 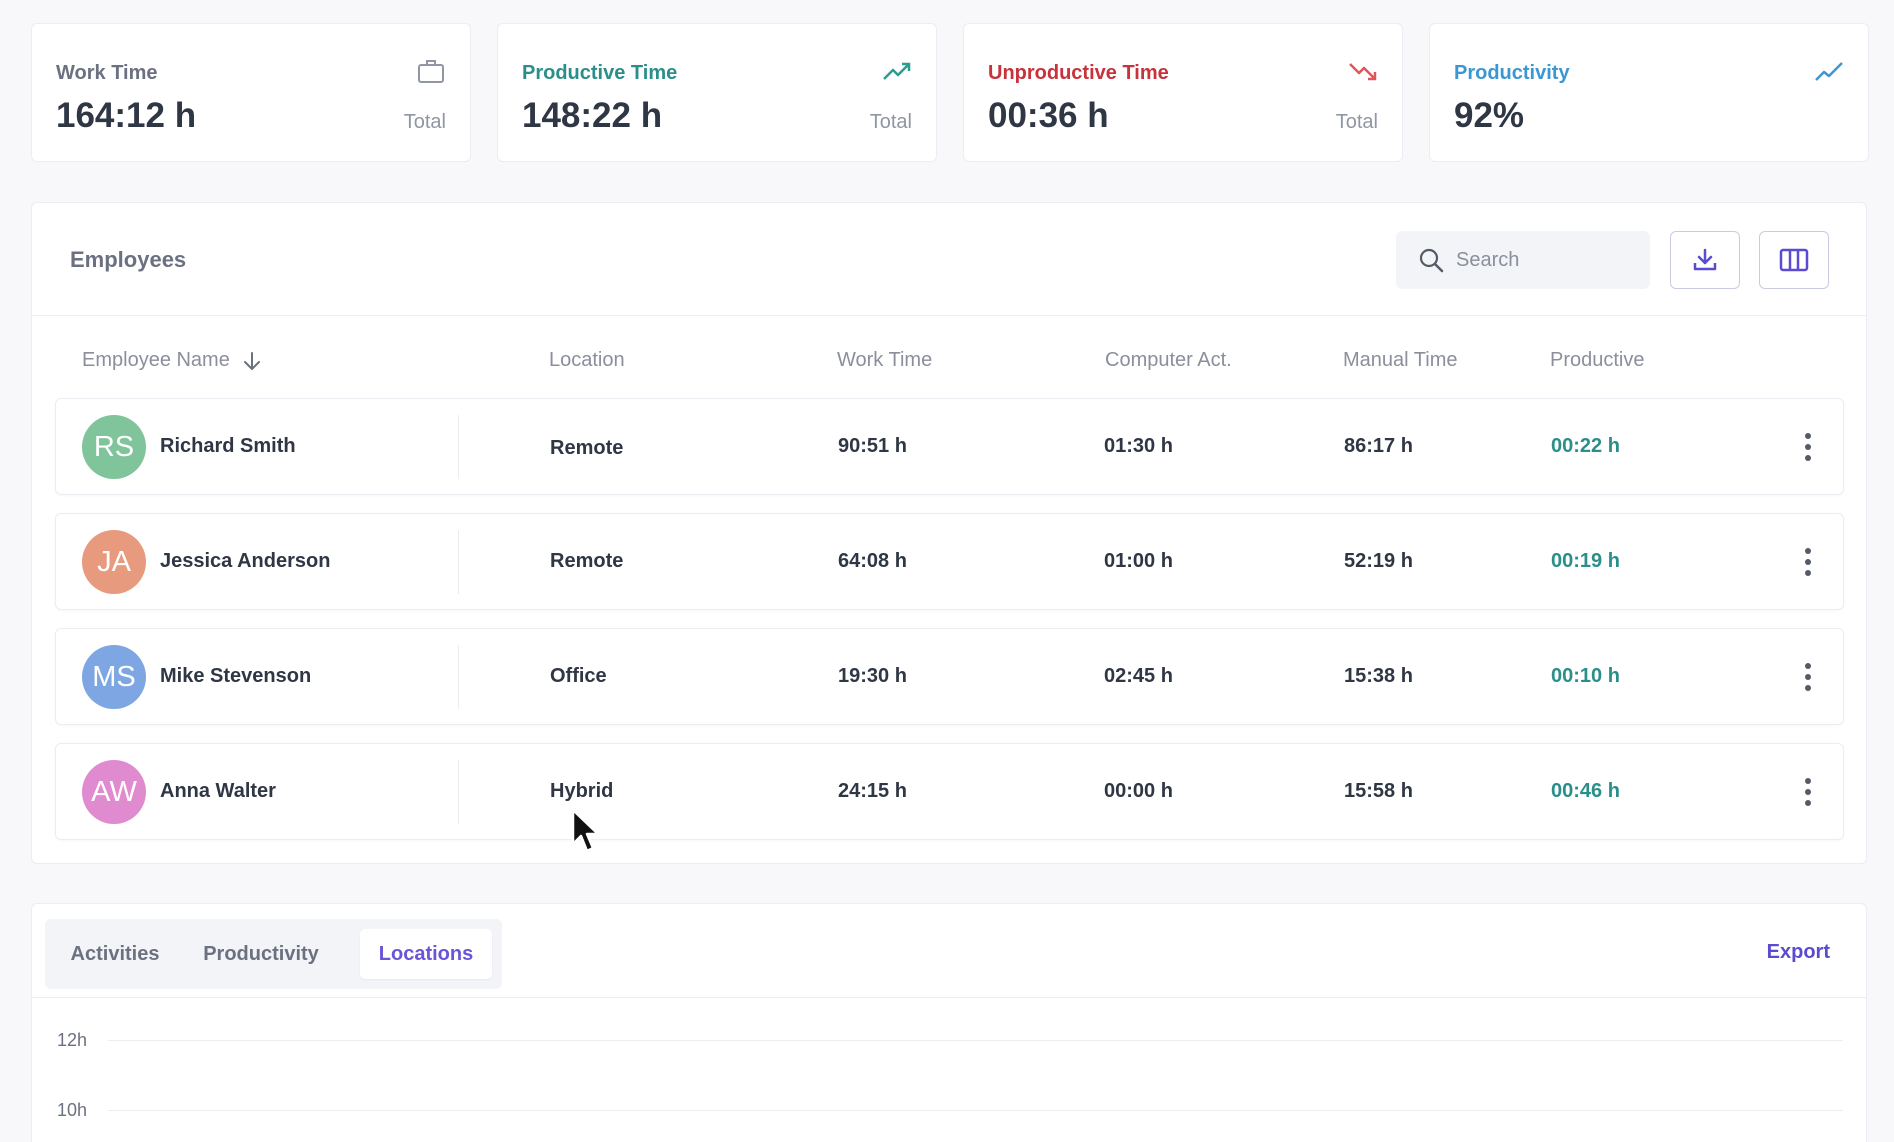 What do you see at coordinates (1585, 561) in the screenshot?
I see `productive-cell: 00:19 h` at bounding box center [1585, 561].